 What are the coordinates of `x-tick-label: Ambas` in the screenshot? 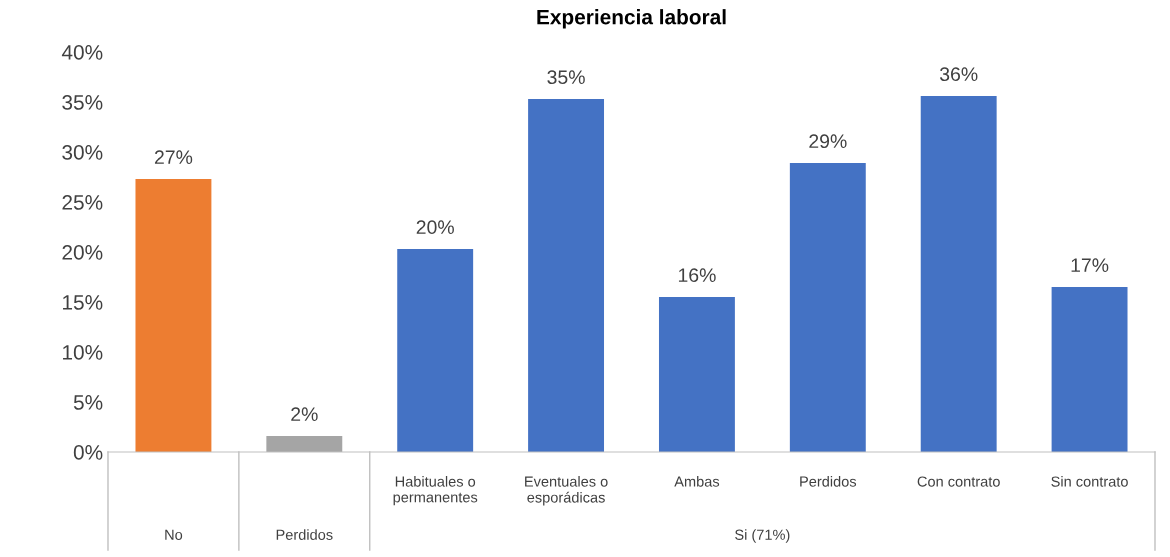 It's located at (697, 481).